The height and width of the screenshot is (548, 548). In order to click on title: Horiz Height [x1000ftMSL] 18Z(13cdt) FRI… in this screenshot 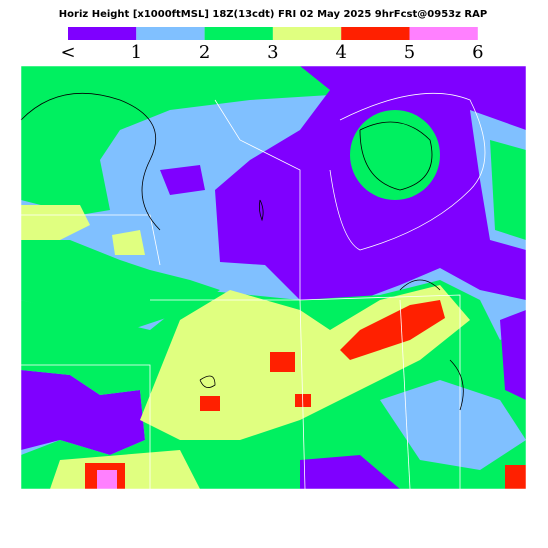, I will do `click(273, 14)`.